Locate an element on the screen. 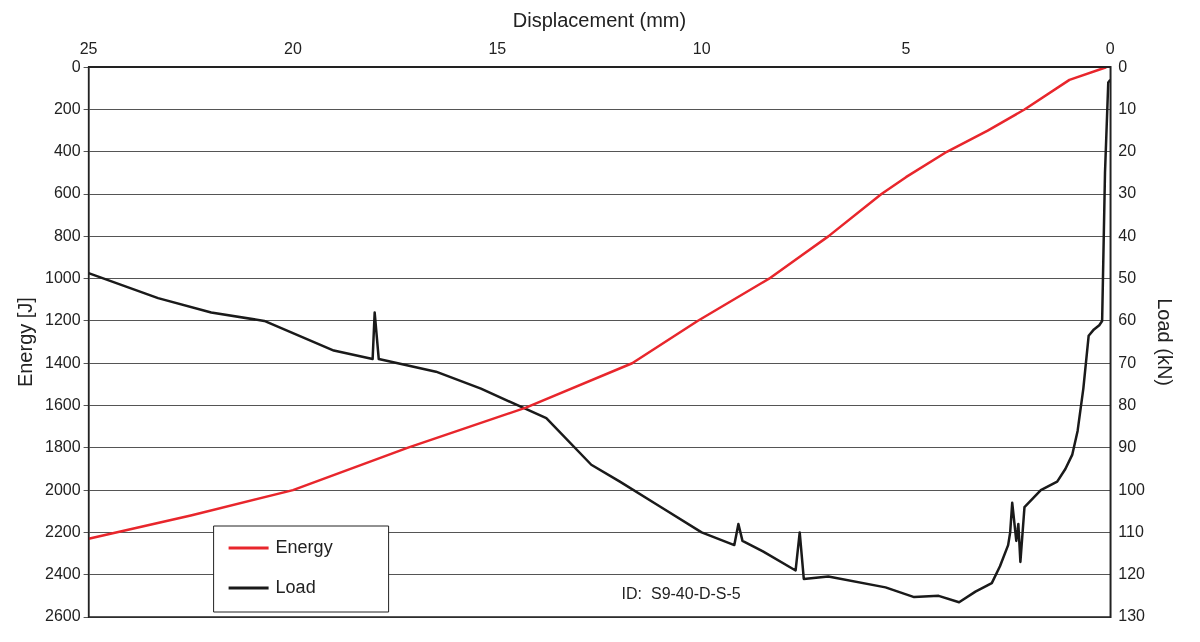 This screenshot has width=1200, height=642. x-tick-label: 15 is located at coordinates (497, 49).